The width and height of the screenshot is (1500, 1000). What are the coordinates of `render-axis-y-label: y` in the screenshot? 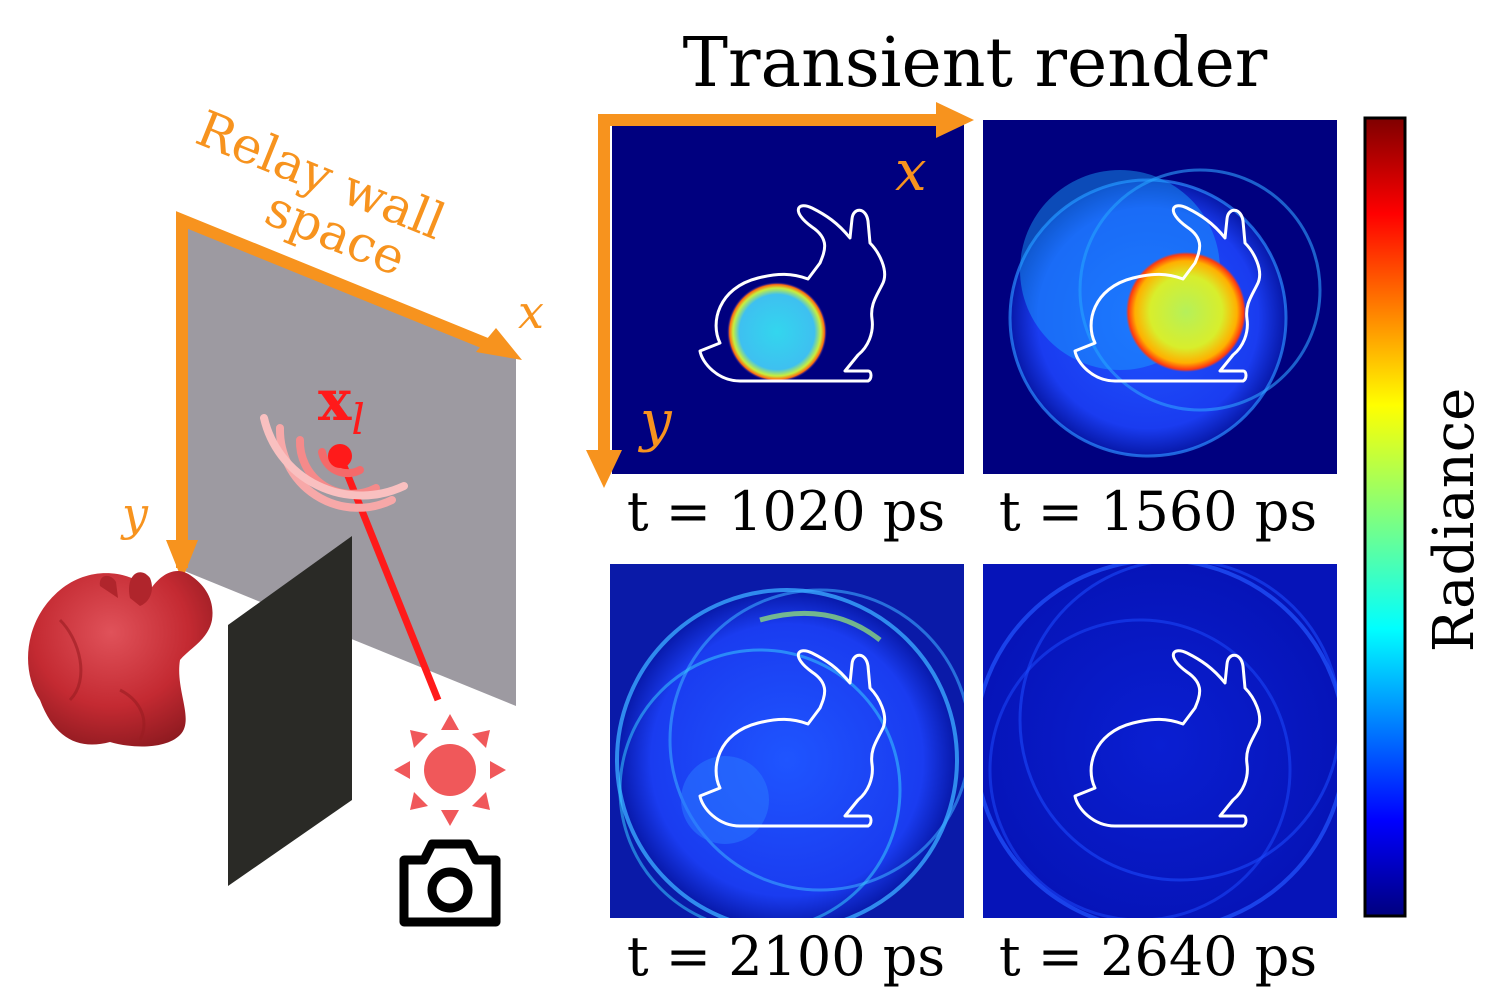 It's located at (655, 421).